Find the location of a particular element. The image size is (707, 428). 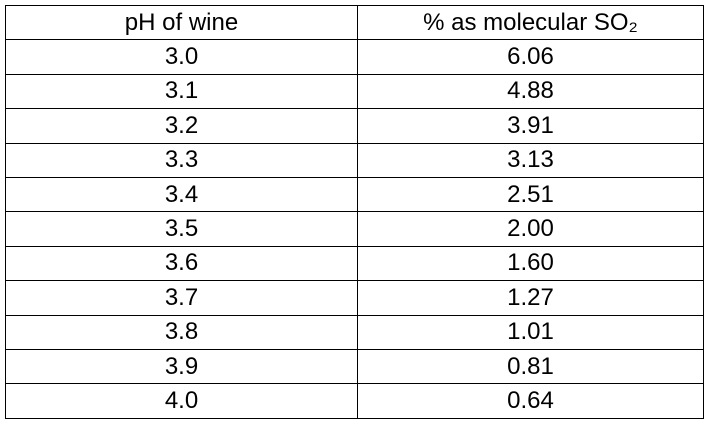

header-row: pH of wine % as molecular SO₂ is located at coordinates (354, 22).